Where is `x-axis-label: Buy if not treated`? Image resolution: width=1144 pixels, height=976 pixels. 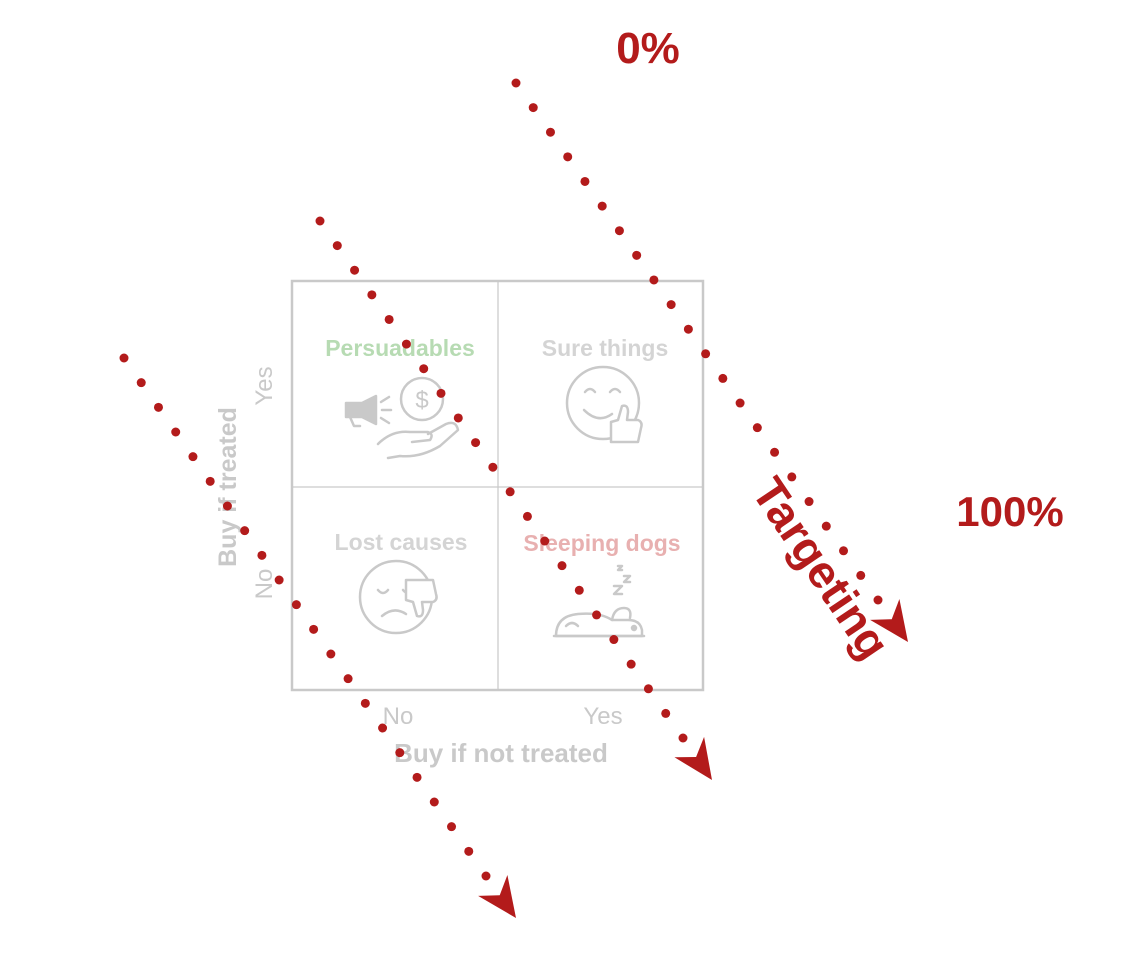
x-axis-label: Buy if not treated is located at coordinates (501, 753).